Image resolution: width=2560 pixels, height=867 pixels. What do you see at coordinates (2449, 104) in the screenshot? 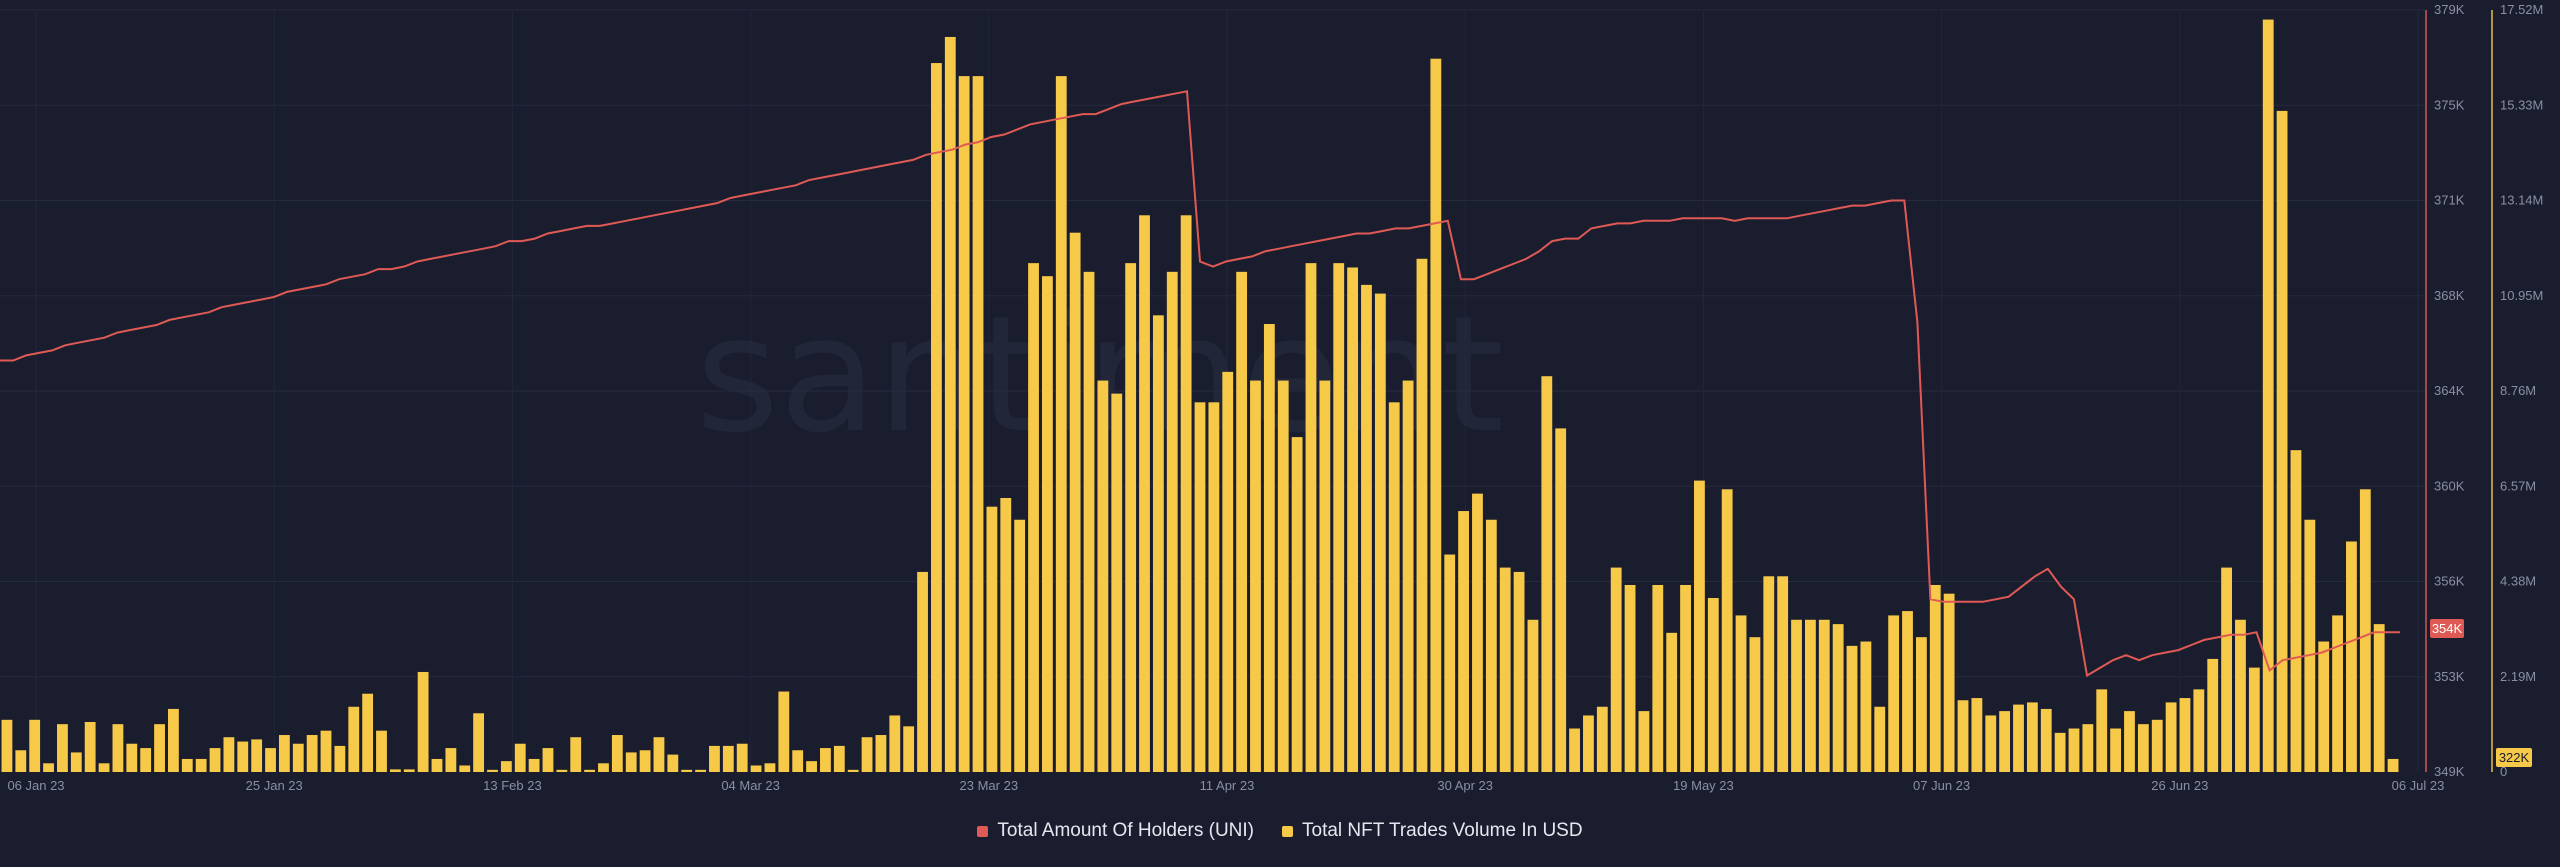
I see `left-axis-tick-label: 375K` at bounding box center [2449, 104].